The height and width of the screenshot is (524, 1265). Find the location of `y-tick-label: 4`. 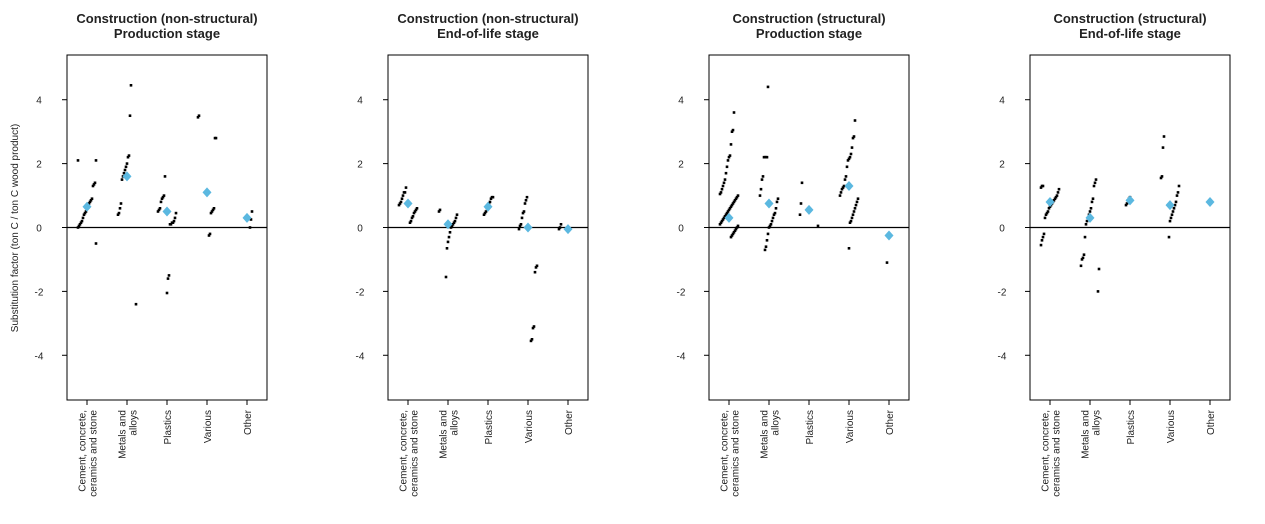

y-tick-label: 4 is located at coordinates (39, 101).